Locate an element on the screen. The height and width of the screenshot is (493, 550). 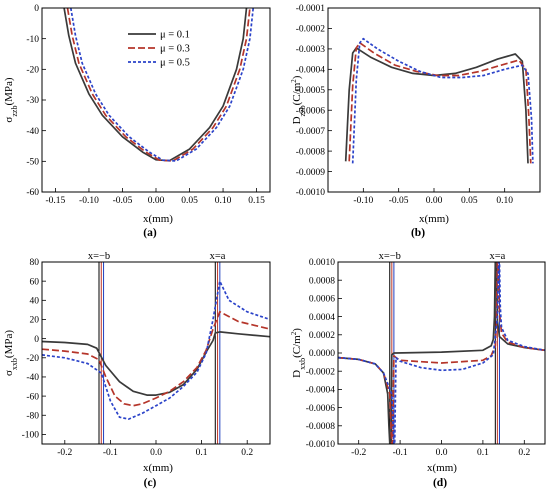
y-tick-label: 0.0008 is located at coordinates (322, 281).